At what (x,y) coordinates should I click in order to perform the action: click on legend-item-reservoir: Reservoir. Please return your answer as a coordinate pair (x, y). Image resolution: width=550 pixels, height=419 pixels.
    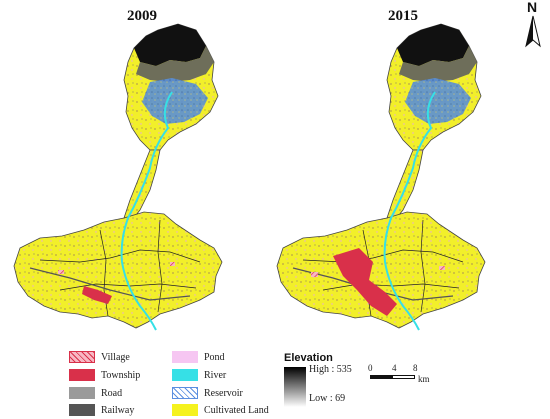
    Looking at the image, I should click on (207, 393).